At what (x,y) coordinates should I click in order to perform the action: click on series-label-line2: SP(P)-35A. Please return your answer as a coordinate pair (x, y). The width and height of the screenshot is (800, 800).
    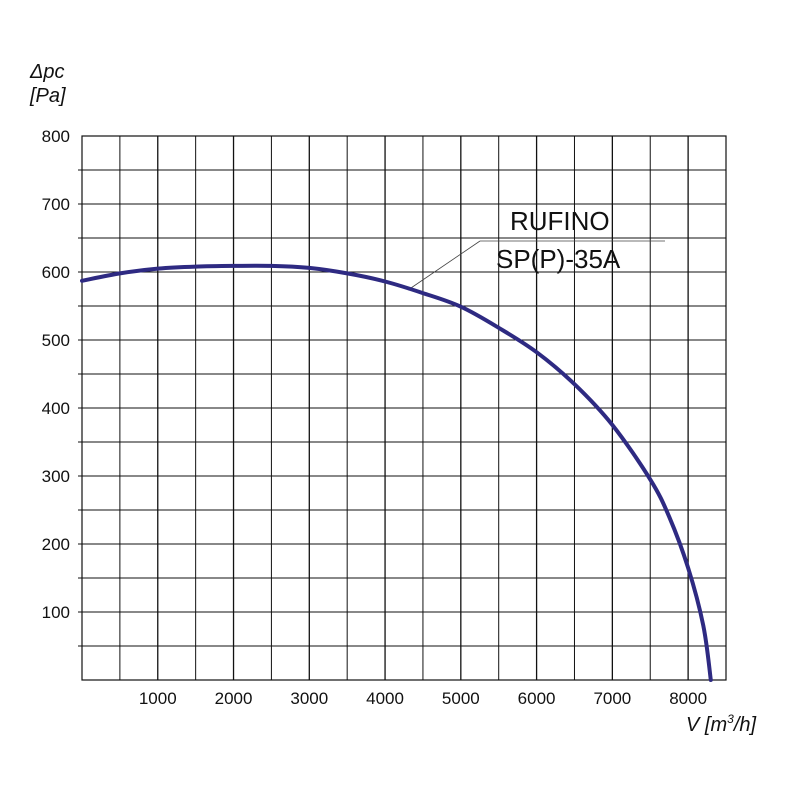
    Looking at the image, I should click on (558, 259).